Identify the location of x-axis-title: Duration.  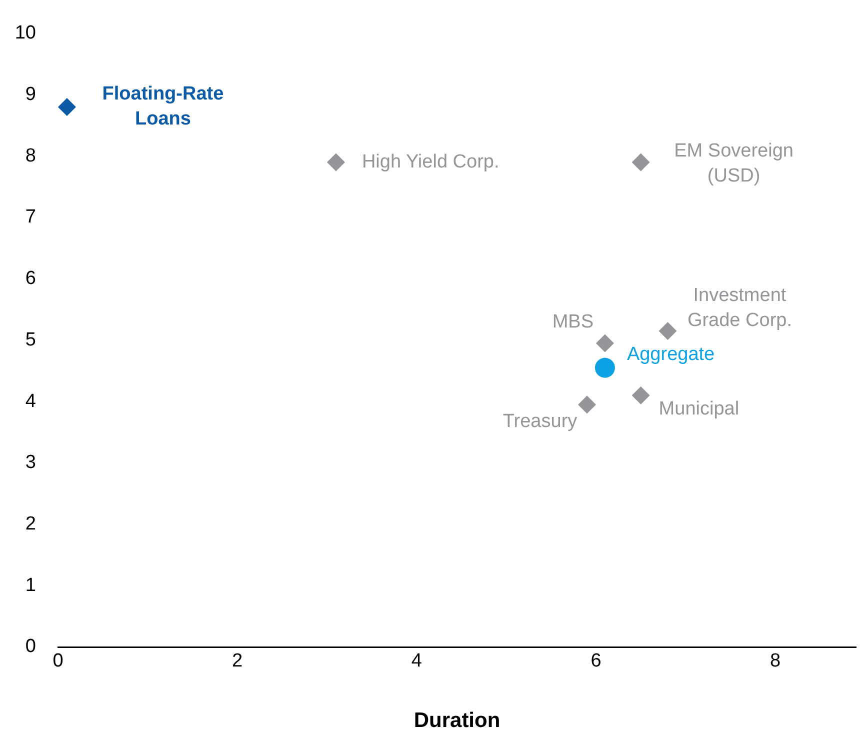
(457, 720).